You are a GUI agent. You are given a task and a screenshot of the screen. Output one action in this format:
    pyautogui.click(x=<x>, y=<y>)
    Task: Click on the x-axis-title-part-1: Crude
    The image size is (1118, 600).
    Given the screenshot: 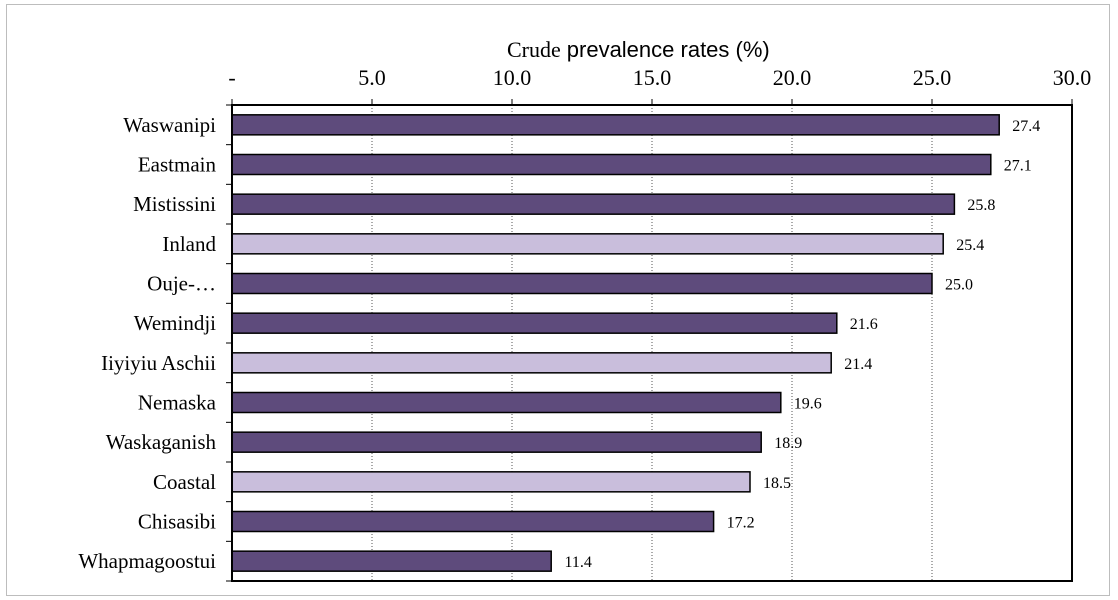 What is the action you would take?
    pyautogui.click(x=534, y=49)
    